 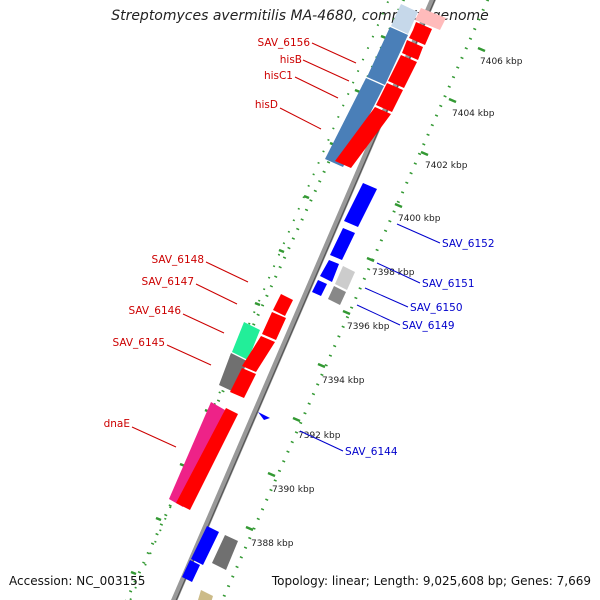 What do you see at coordinates (167, 282) in the screenshot?
I see `gene-label: SAV_6147` at bounding box center [167, 282].